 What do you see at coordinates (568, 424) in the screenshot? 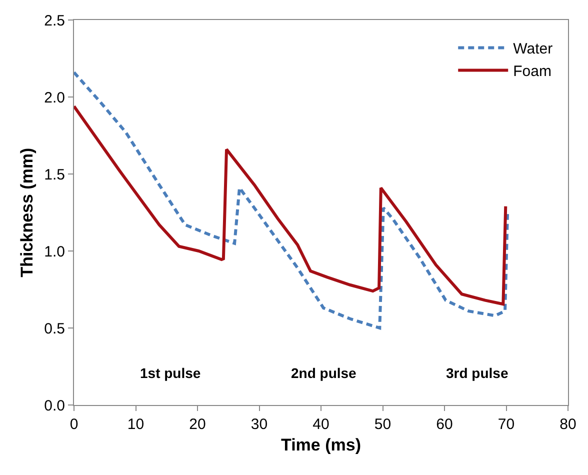
I see `x-tick-label: 80` at bounding box center [568, 424].